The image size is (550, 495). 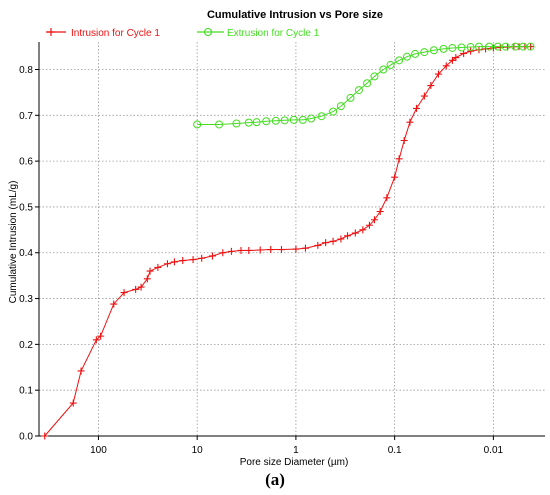 I want to click on chart-title: Cumulative Intrusion vs Pore size, so click(x=295, y=15).